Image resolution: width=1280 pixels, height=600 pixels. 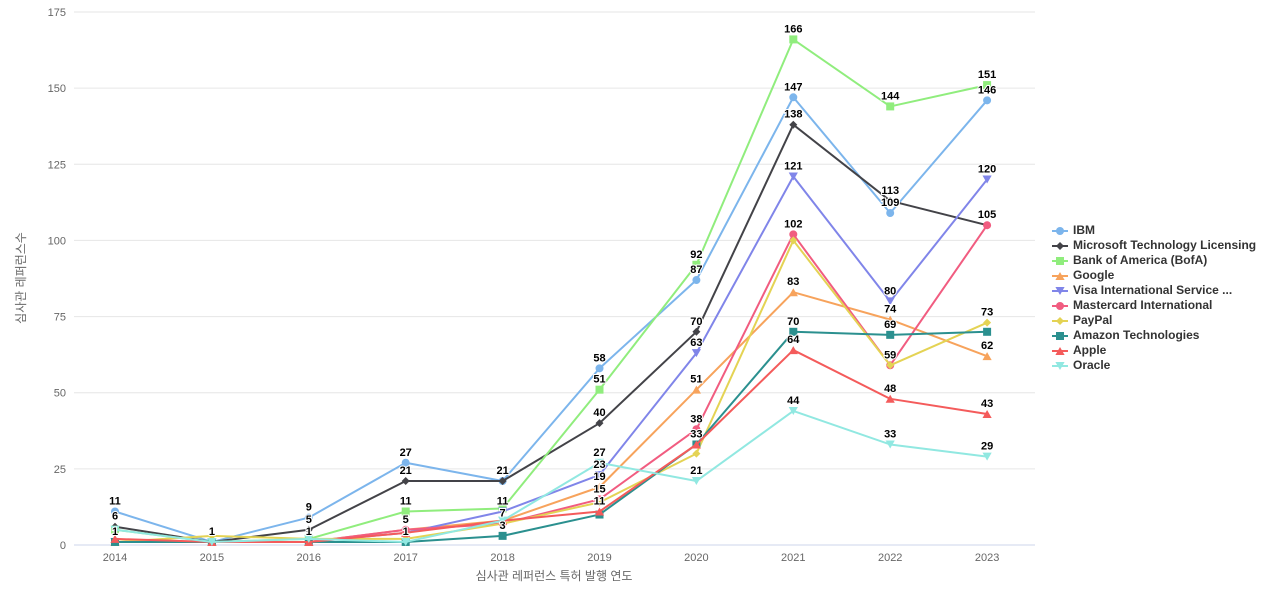 What do you see at coordinates (793, 558) in the screenshot?
I see `x-tick-label: 2021` at bounding box center [793, 558].